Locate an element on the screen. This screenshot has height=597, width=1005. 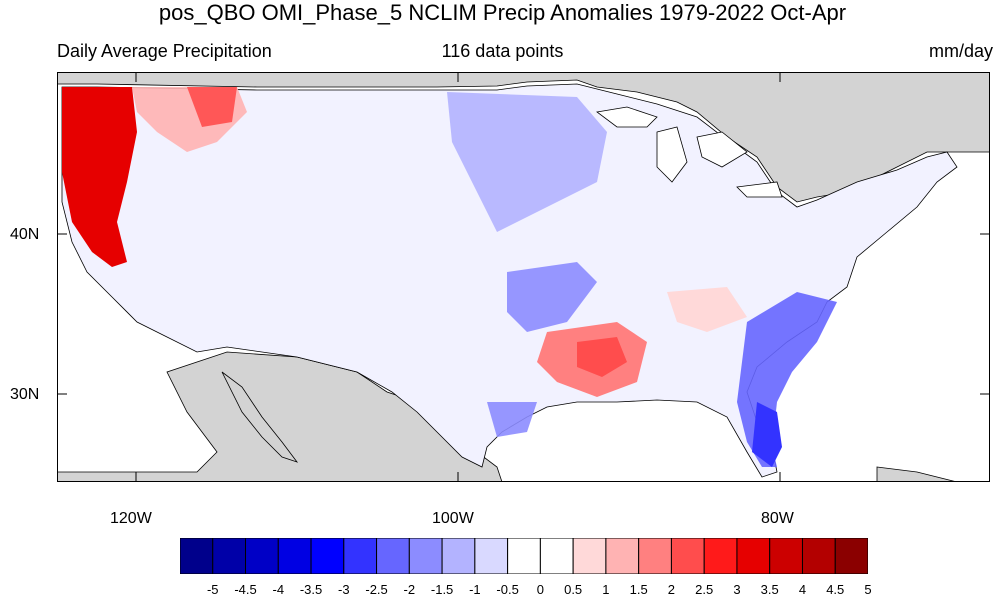
subtitle-units: mm/day is located at coordinates (960, 51).